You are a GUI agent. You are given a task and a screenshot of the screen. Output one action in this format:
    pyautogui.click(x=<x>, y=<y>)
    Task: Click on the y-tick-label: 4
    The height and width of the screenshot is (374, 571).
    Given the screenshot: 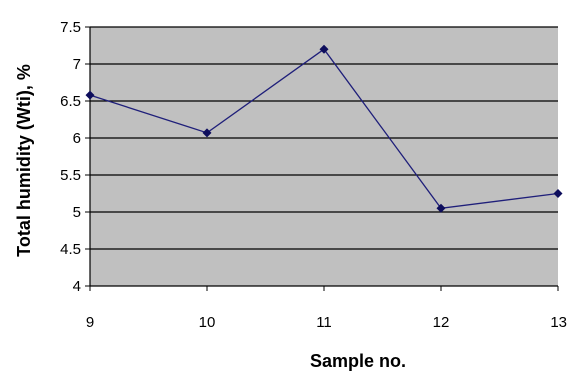 What is the action you would take?
    pyautogui.click(x=77, y=286)
    